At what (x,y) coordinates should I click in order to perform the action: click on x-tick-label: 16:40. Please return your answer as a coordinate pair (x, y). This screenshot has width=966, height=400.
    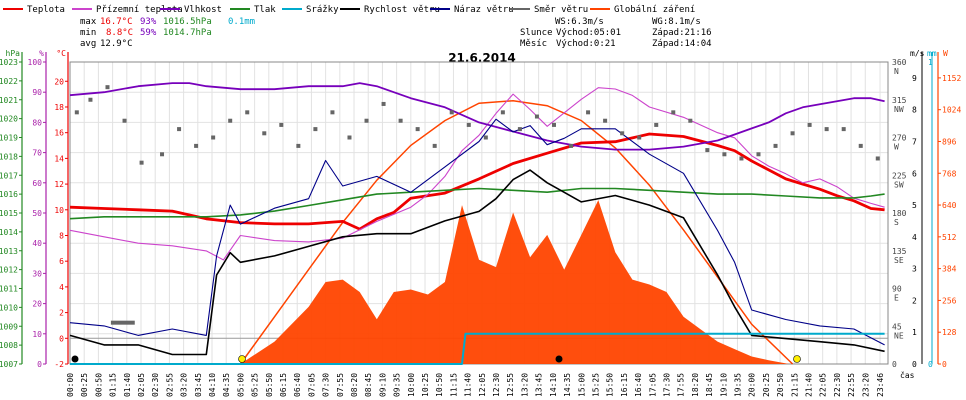
    Looking at the image, I should click on (638, 385).